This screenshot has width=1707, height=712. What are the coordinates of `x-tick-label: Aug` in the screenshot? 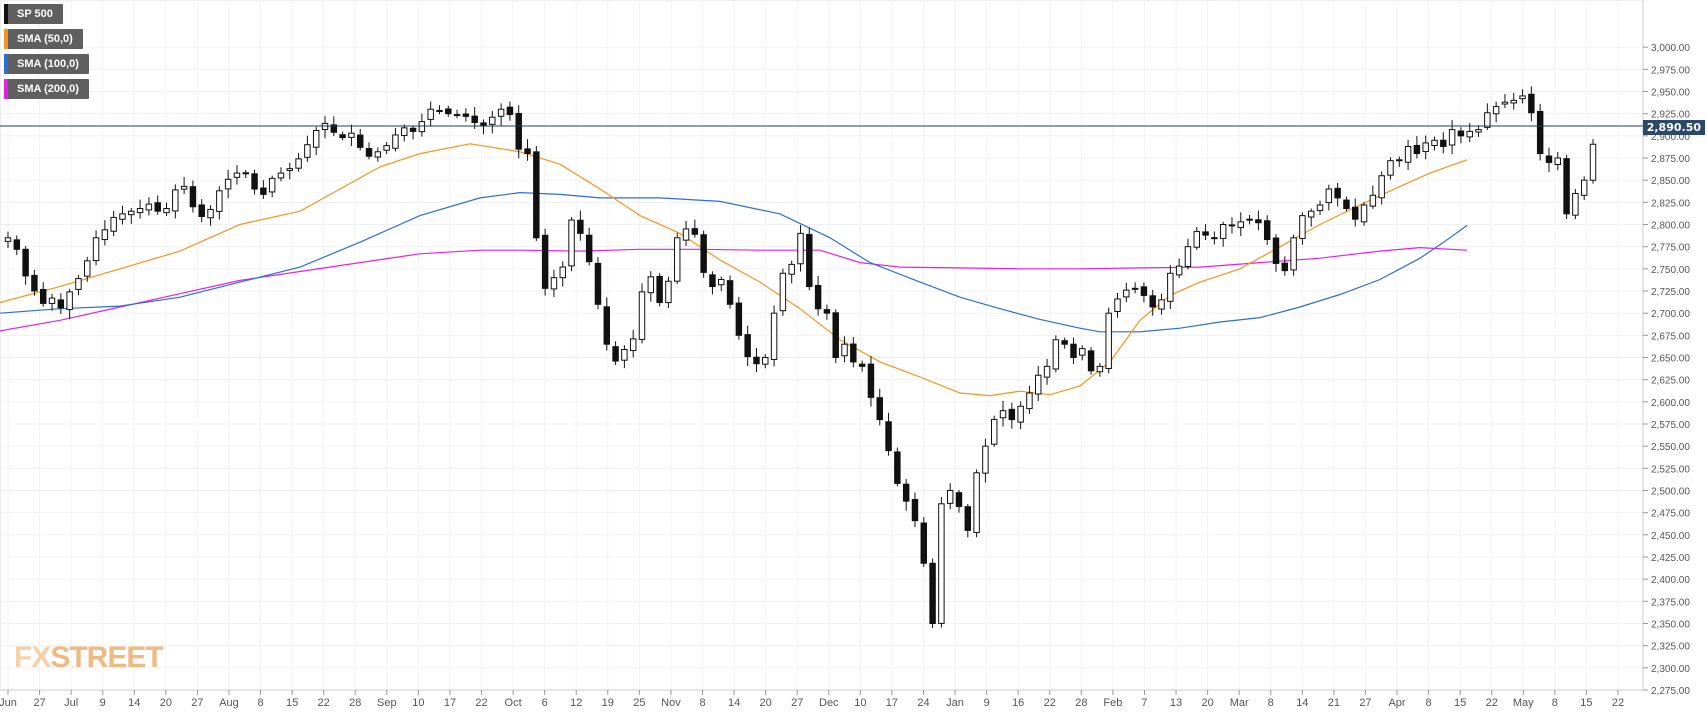 It's located at (229, 703).